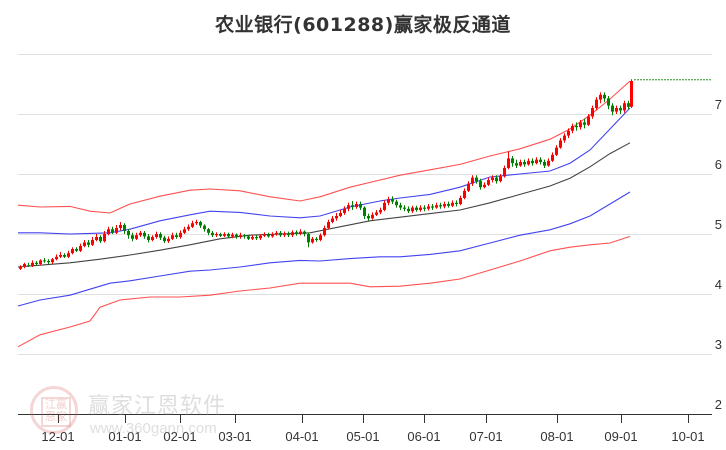  What do you see at coordinates (362, 436) in the screenshot?
I see `x-tick-label: 05-01` at bounding box center [362, 436].